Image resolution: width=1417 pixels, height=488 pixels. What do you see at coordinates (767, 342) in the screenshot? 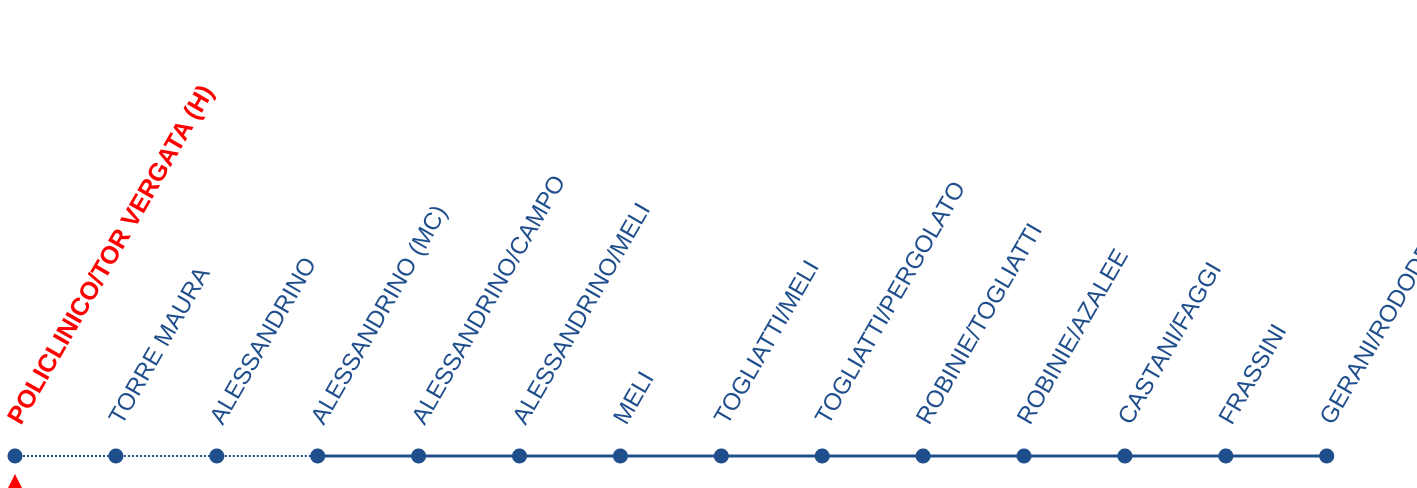
I see `stop-label: TOGLIATTI/MELI` at bounding box center [767, 342].